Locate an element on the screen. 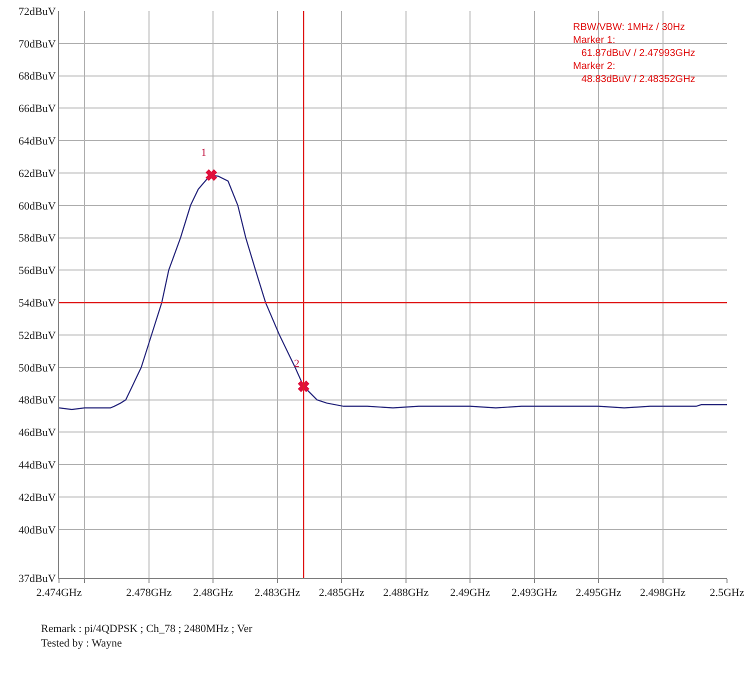 Image resolution: width=751 pixels, height=679 pixels. x-tick-label: 2.488GHz is located at coordinates (406, 593).